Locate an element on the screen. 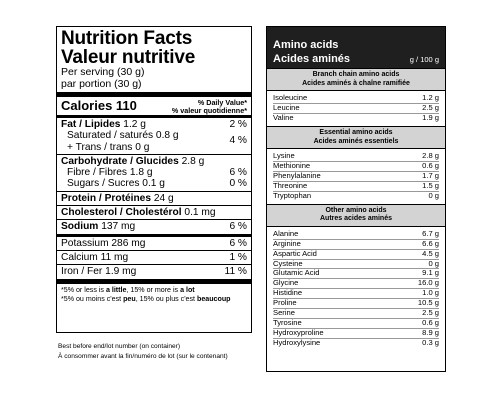  amino-section-title-en: Other amino acids is located at coordinates (356, 210).